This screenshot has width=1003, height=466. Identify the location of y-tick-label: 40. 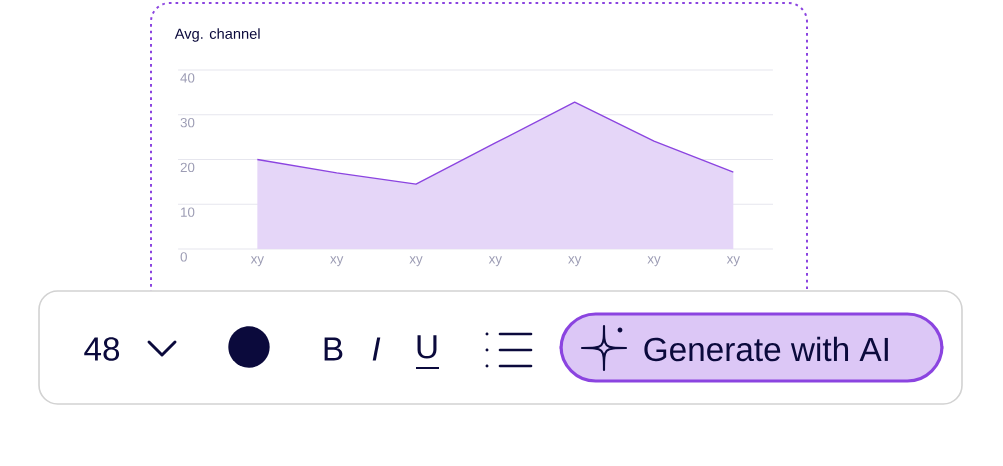
(187, 78).